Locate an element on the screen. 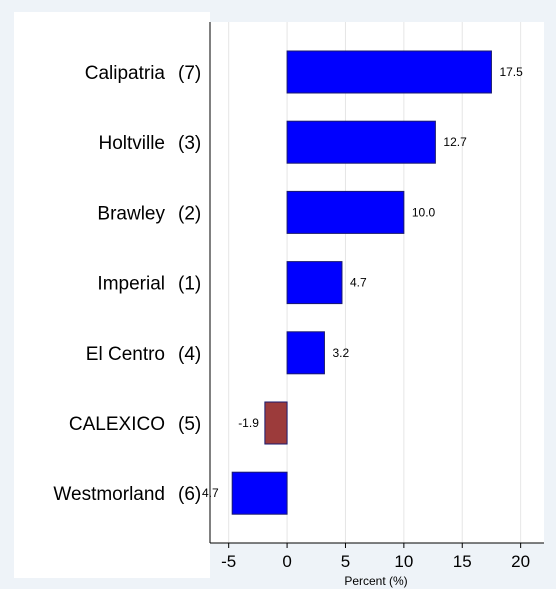 The width and height of the screenshot is (556, 594). category-rank-5: (5) is located at coordinates (189, 424).